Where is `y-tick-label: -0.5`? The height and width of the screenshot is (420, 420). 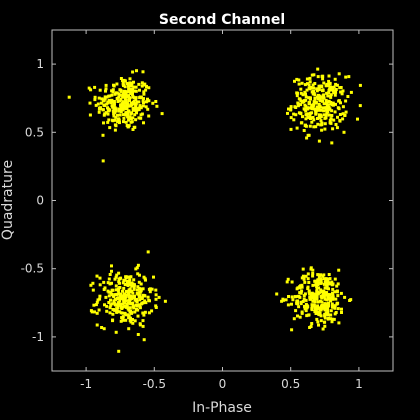
y-tick-label: -0.5 is located at coordinates (32, 269).